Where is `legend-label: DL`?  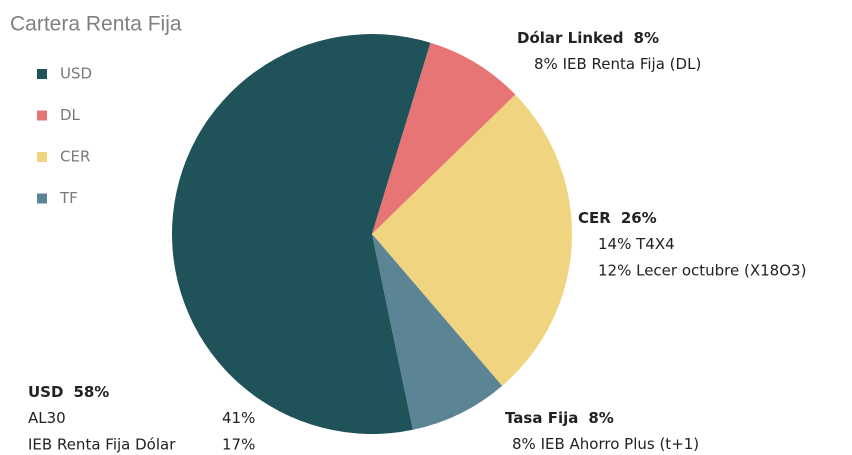 legend-label: DL is located at coordinates (70, 115).